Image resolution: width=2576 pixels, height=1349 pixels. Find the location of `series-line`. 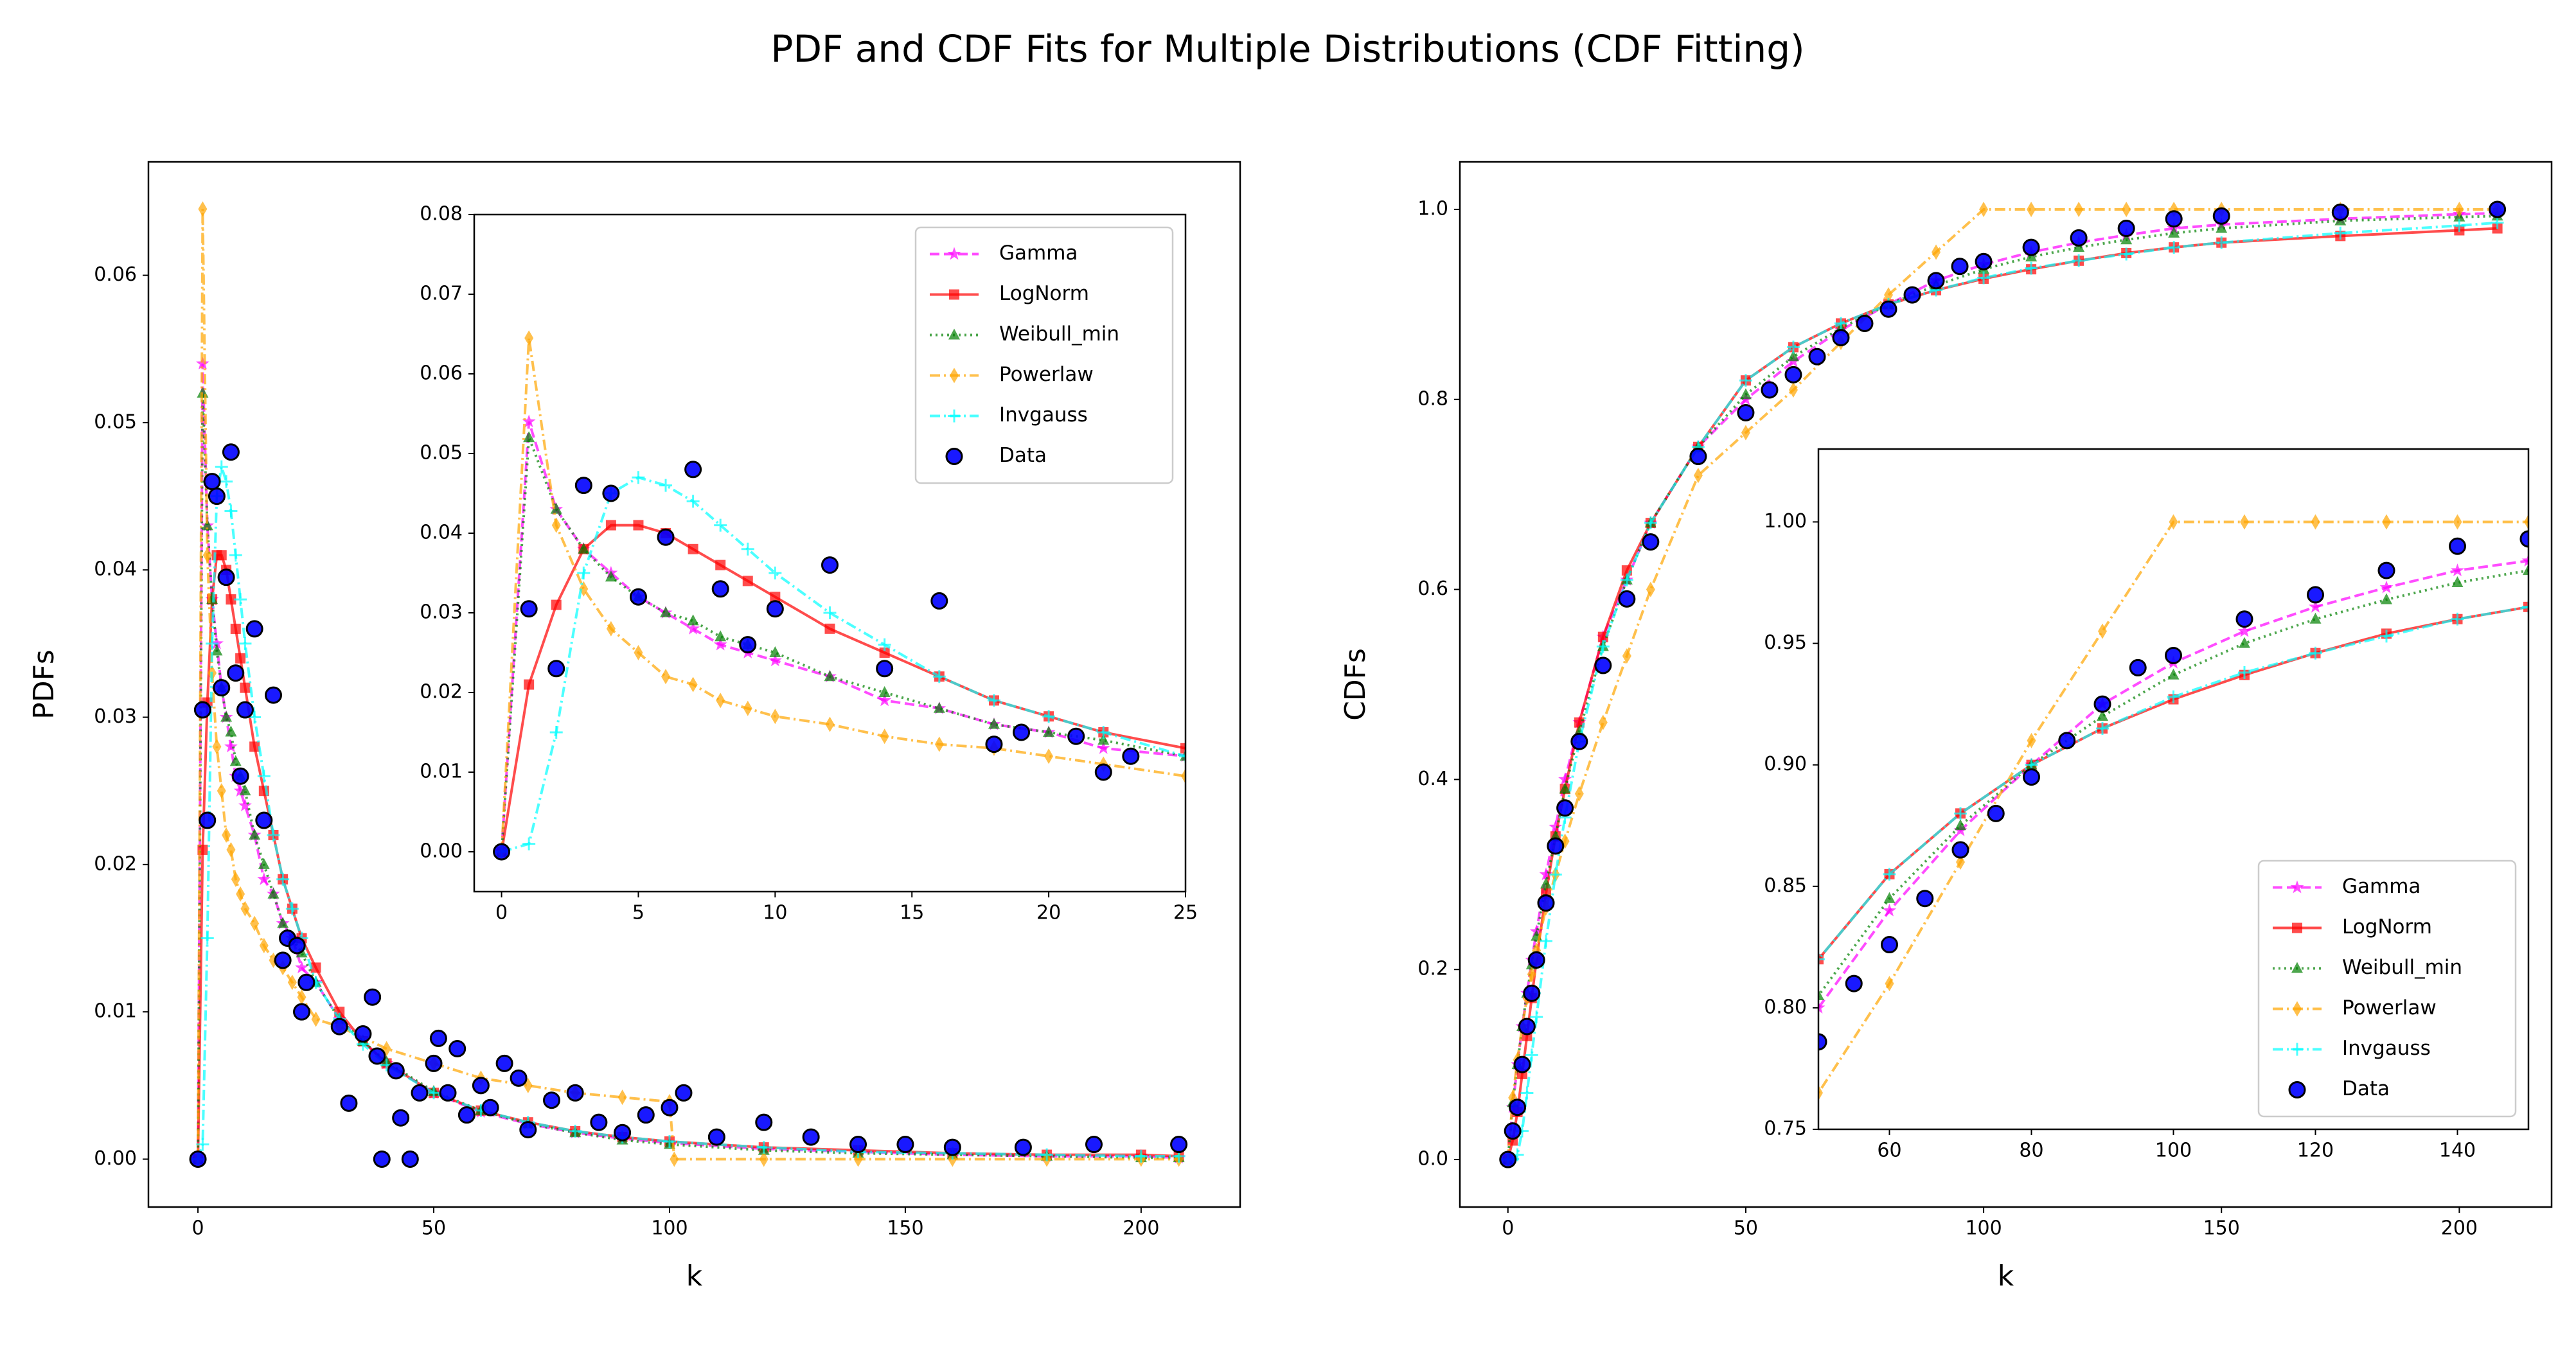

series-line is located at coordinates (2173, 784).